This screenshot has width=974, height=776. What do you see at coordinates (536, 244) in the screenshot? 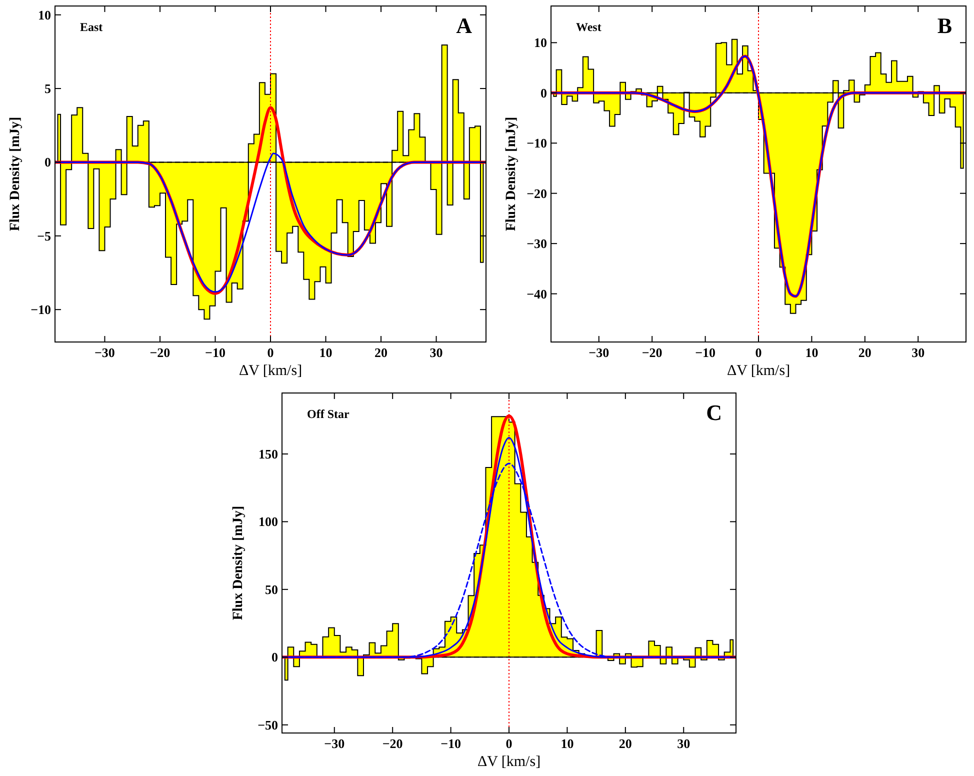
I see `y-tick-label: −30` at bounding box center [536, 244].